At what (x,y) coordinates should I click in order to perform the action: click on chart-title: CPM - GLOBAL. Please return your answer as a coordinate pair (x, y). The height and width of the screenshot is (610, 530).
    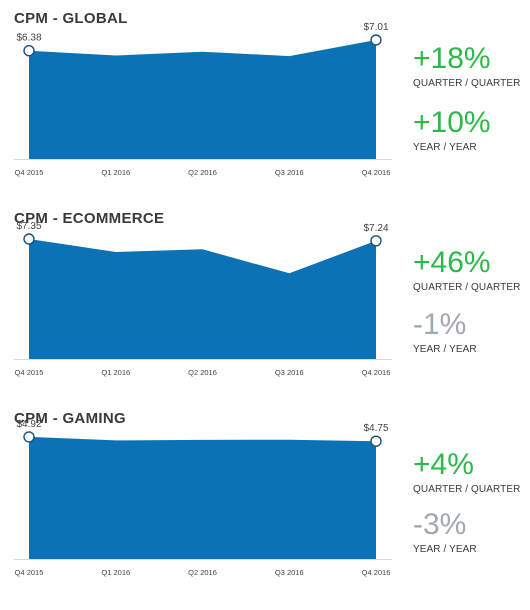
    Looking at the image, I should click on (71, 18).